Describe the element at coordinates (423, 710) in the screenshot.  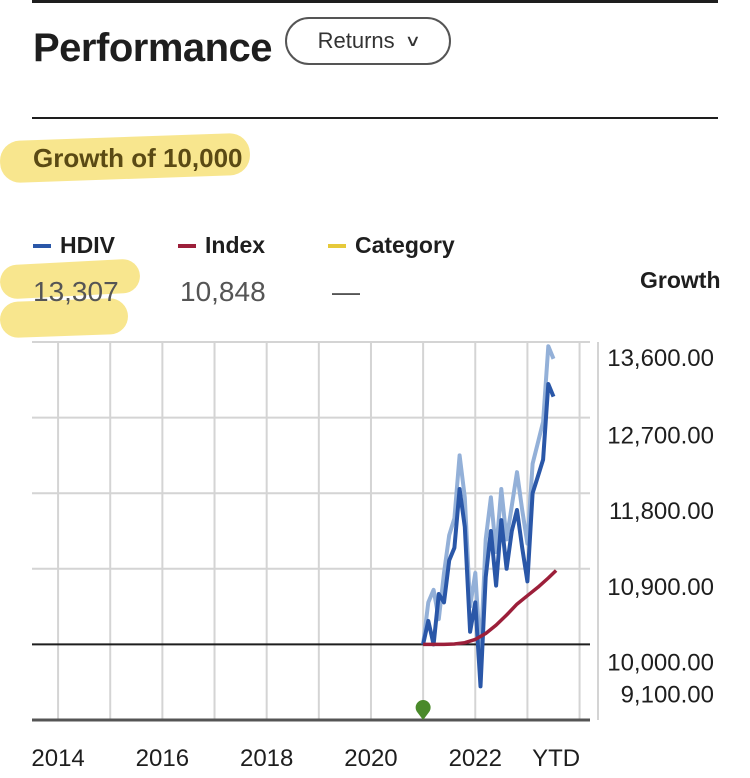
I see `inception-marker-icon` at that location.